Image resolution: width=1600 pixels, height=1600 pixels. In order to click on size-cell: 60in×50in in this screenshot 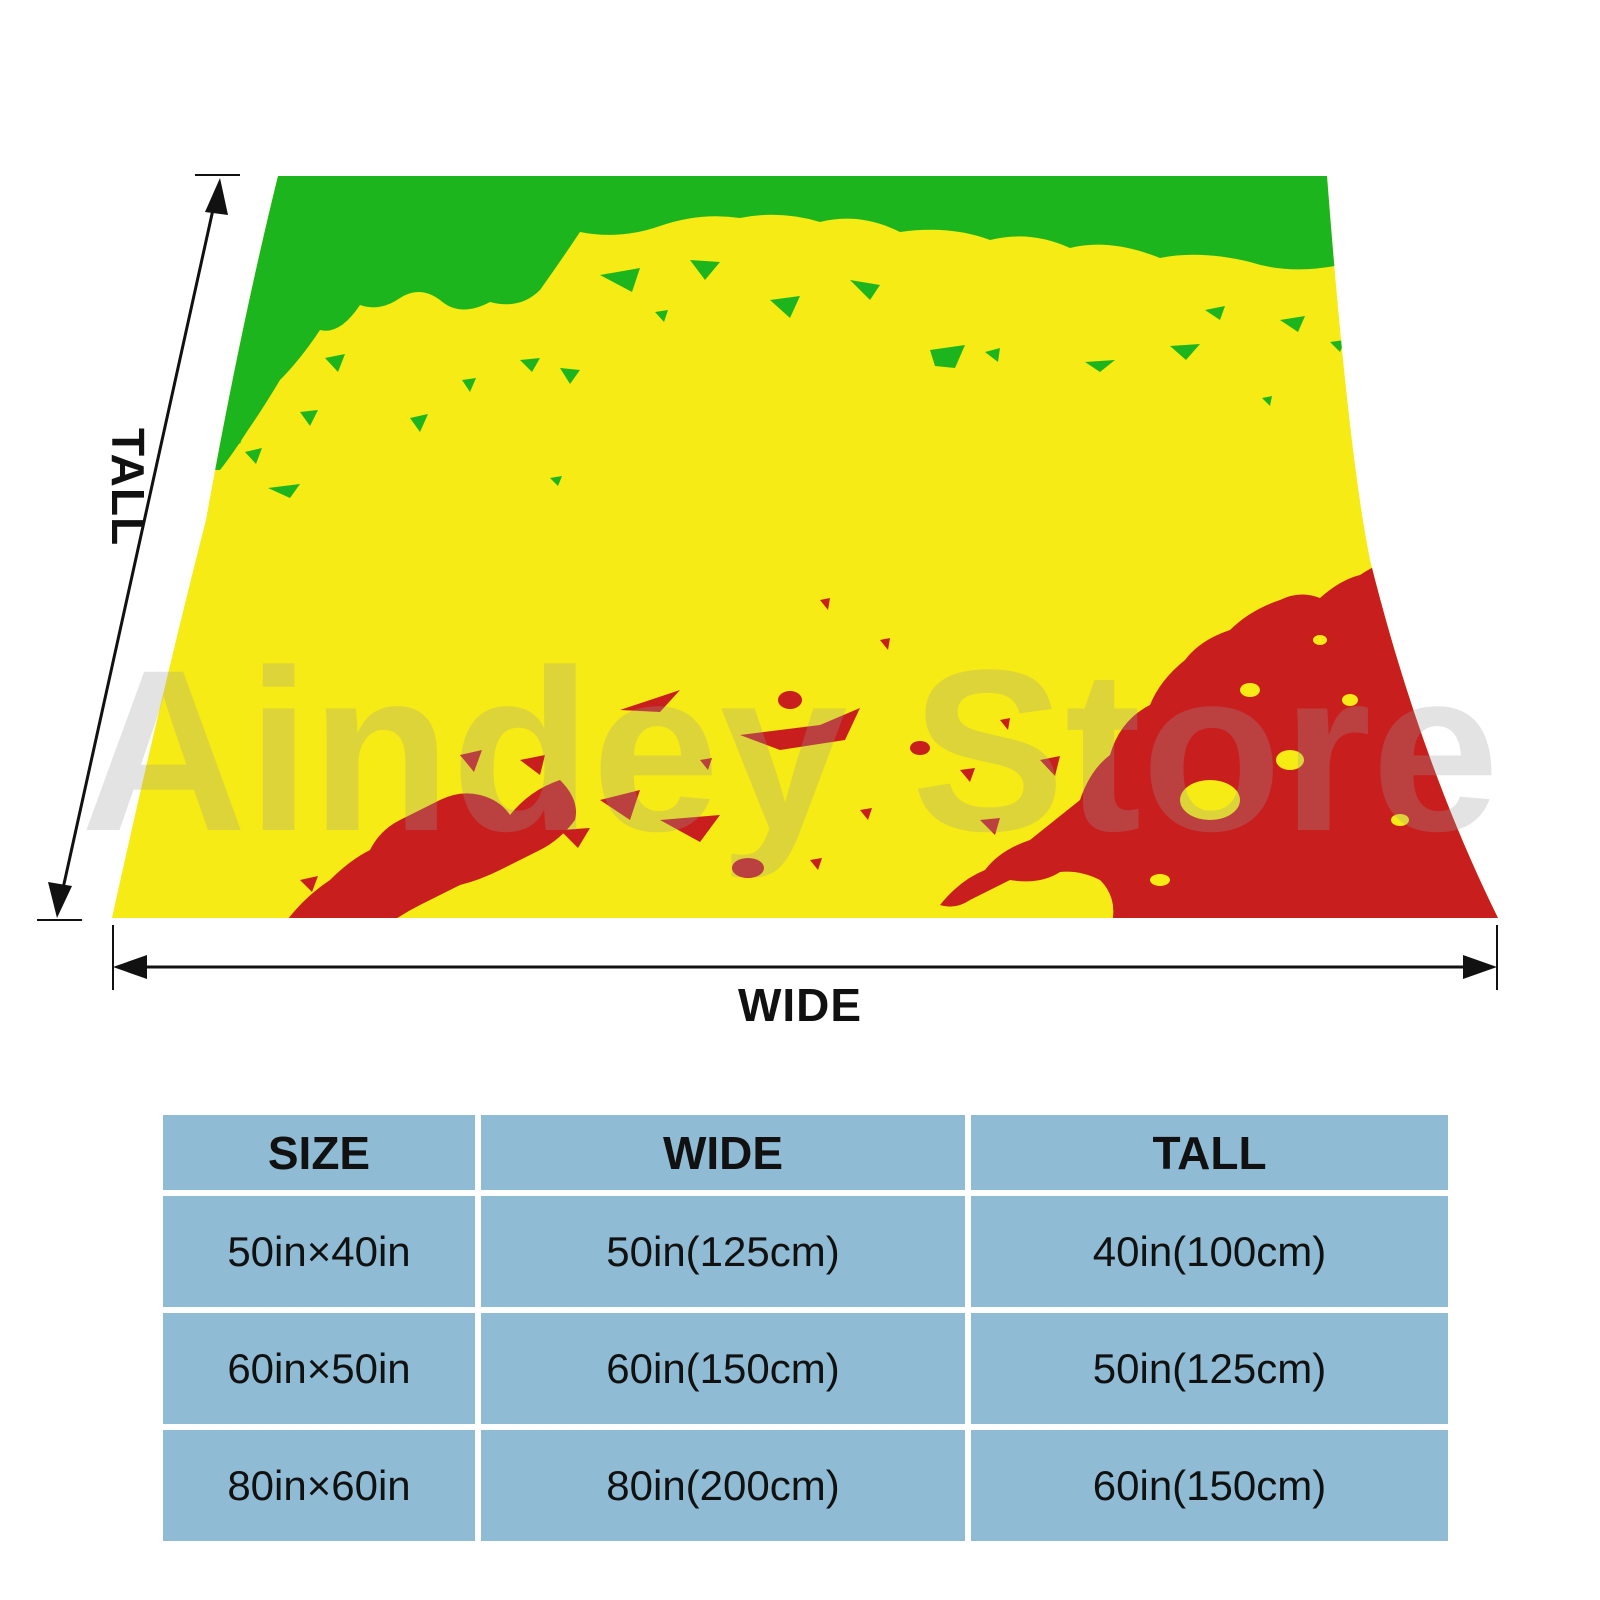, I will do `click(319, 1368)`.